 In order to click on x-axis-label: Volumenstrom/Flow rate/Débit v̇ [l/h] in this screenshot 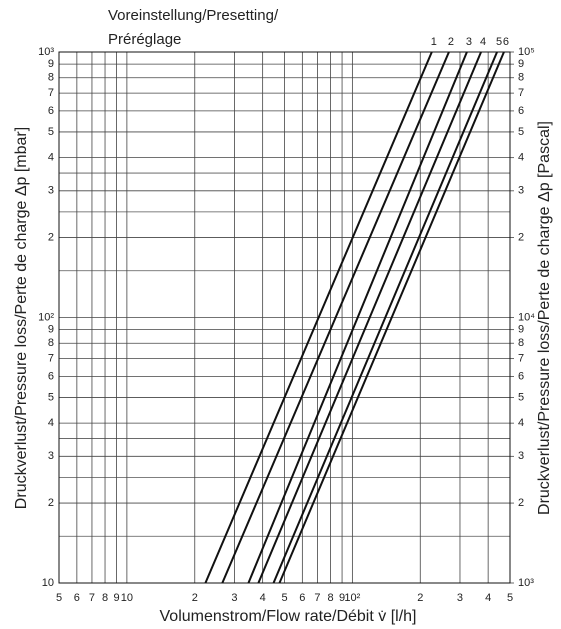, I will do `click(288, 616)`.